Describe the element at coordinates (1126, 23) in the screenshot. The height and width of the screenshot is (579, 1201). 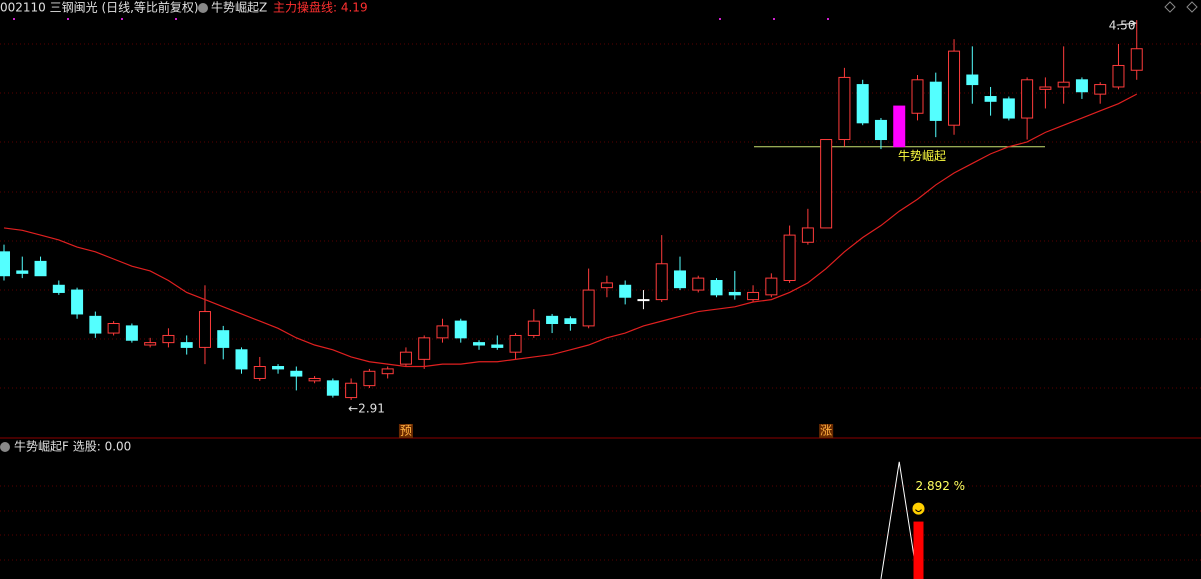
I see `high-arrow` at that location.